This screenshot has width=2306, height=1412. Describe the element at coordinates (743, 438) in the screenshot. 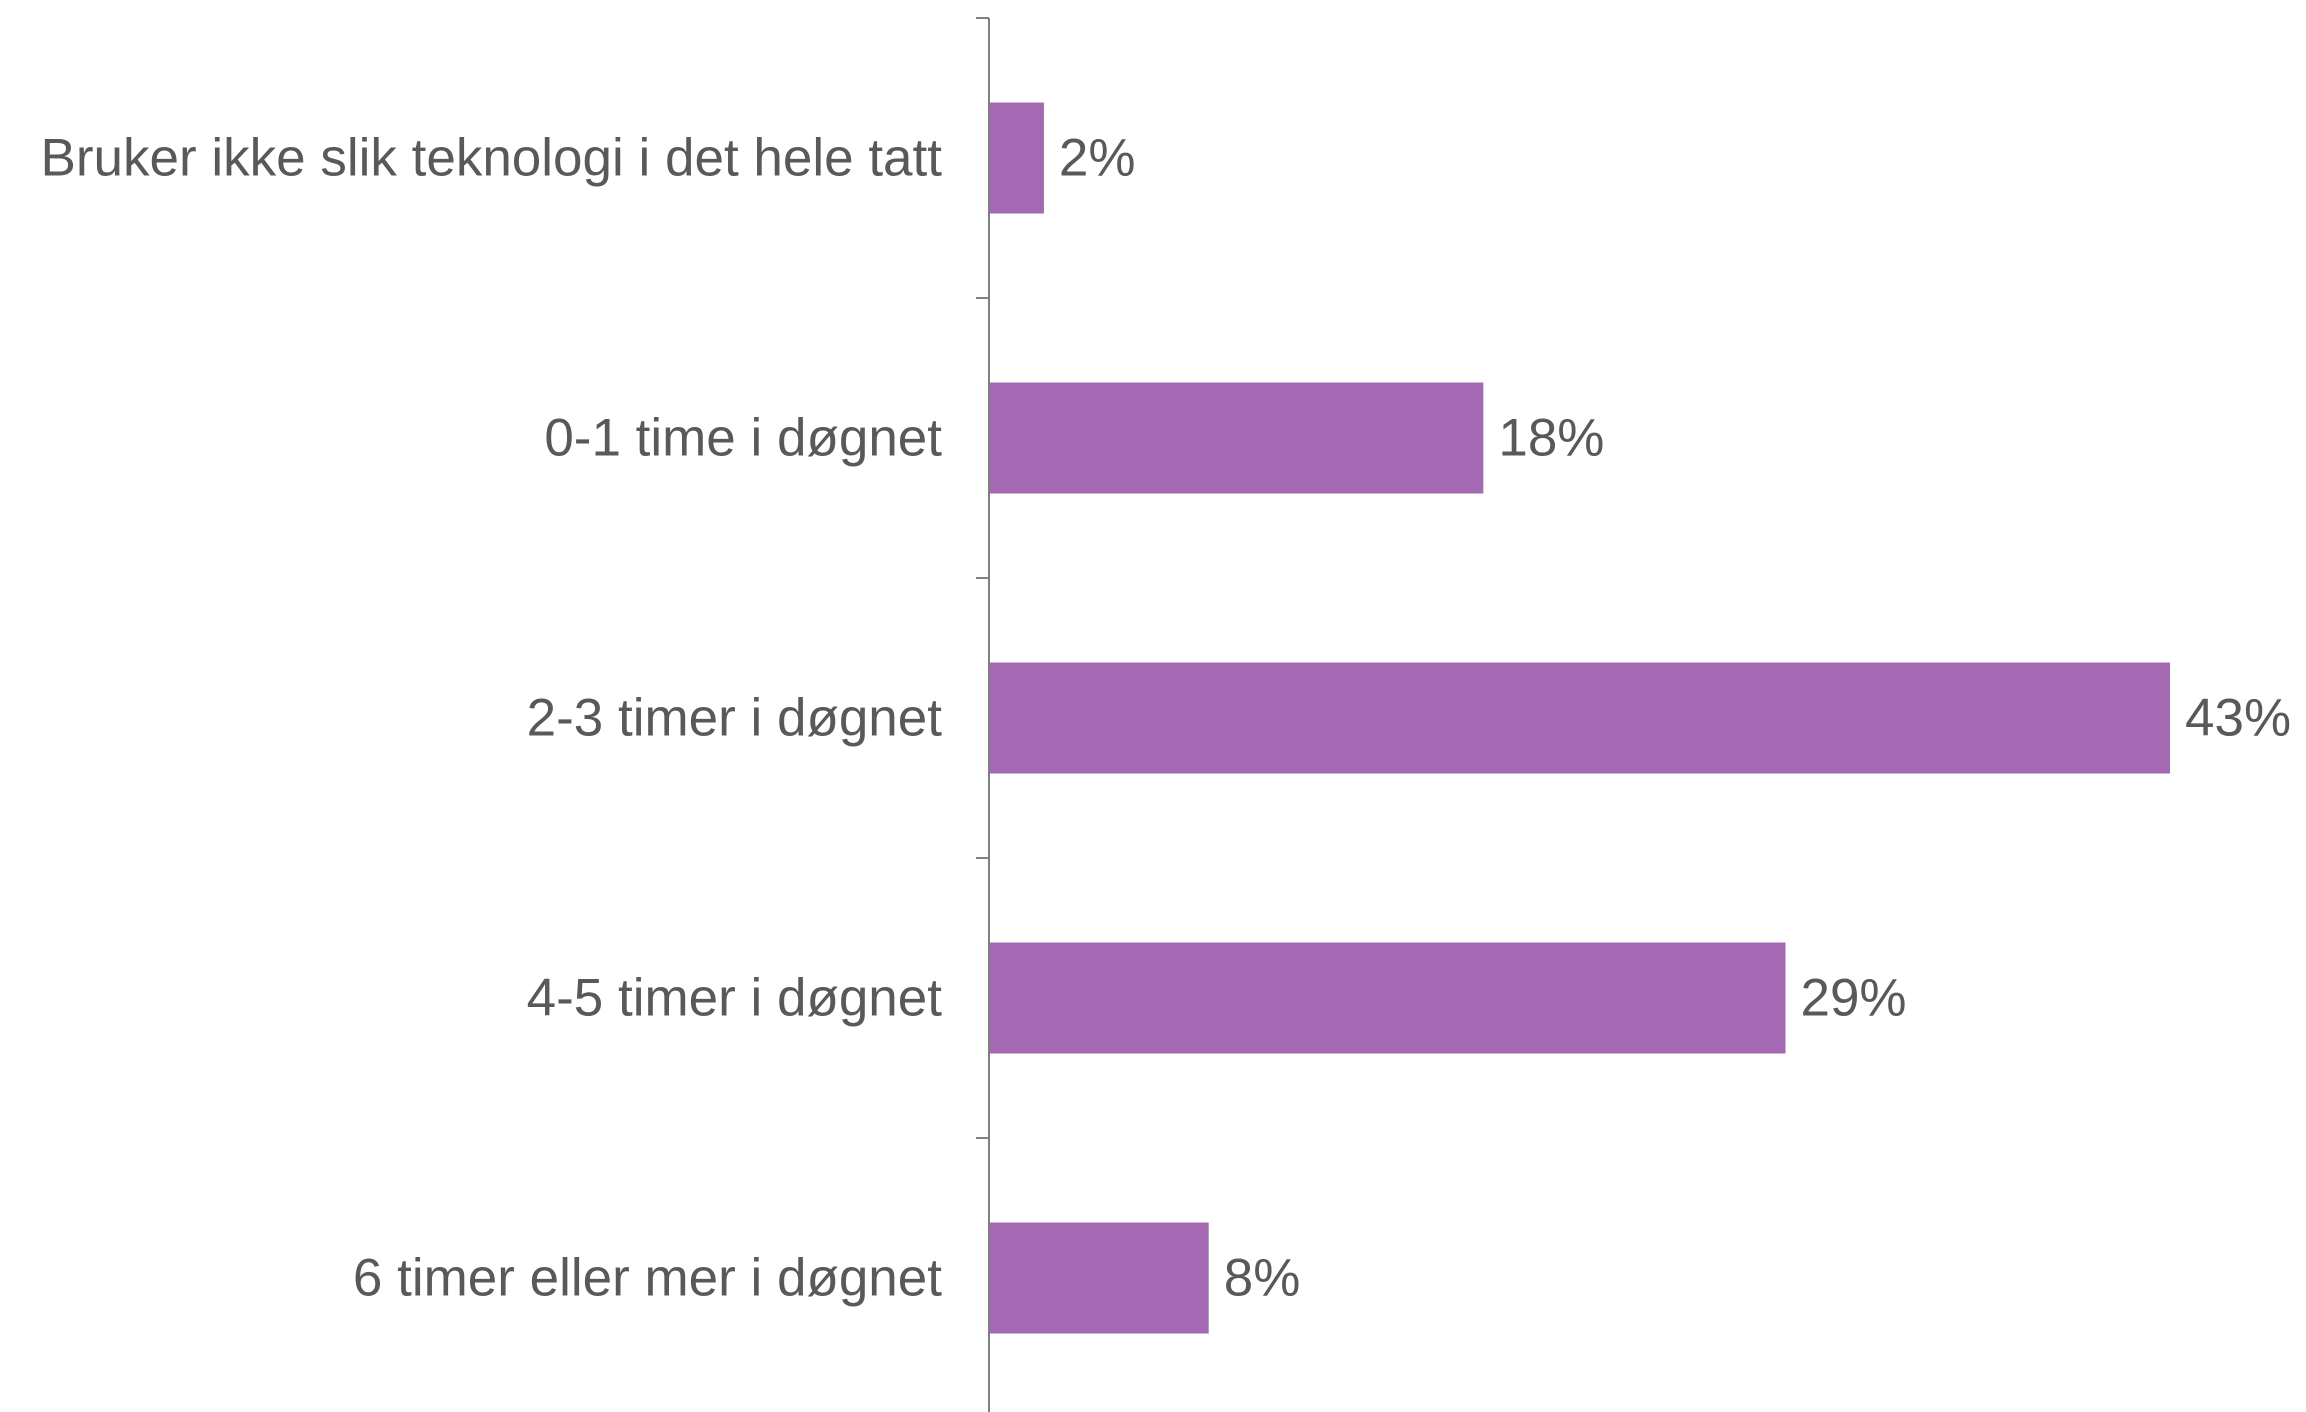

I see `category-label: 0-1 time i døgnet` at that location.